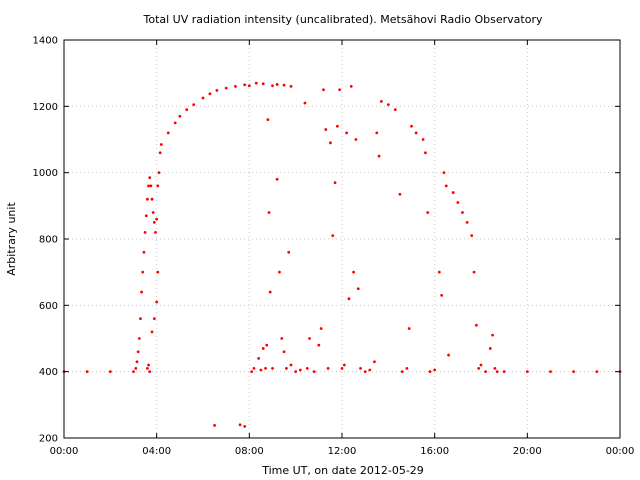 The image size is (640, 480). Describe the element at coordinates (48, 372) in the screenshot. I see `y-tick-label: 400` at that location.